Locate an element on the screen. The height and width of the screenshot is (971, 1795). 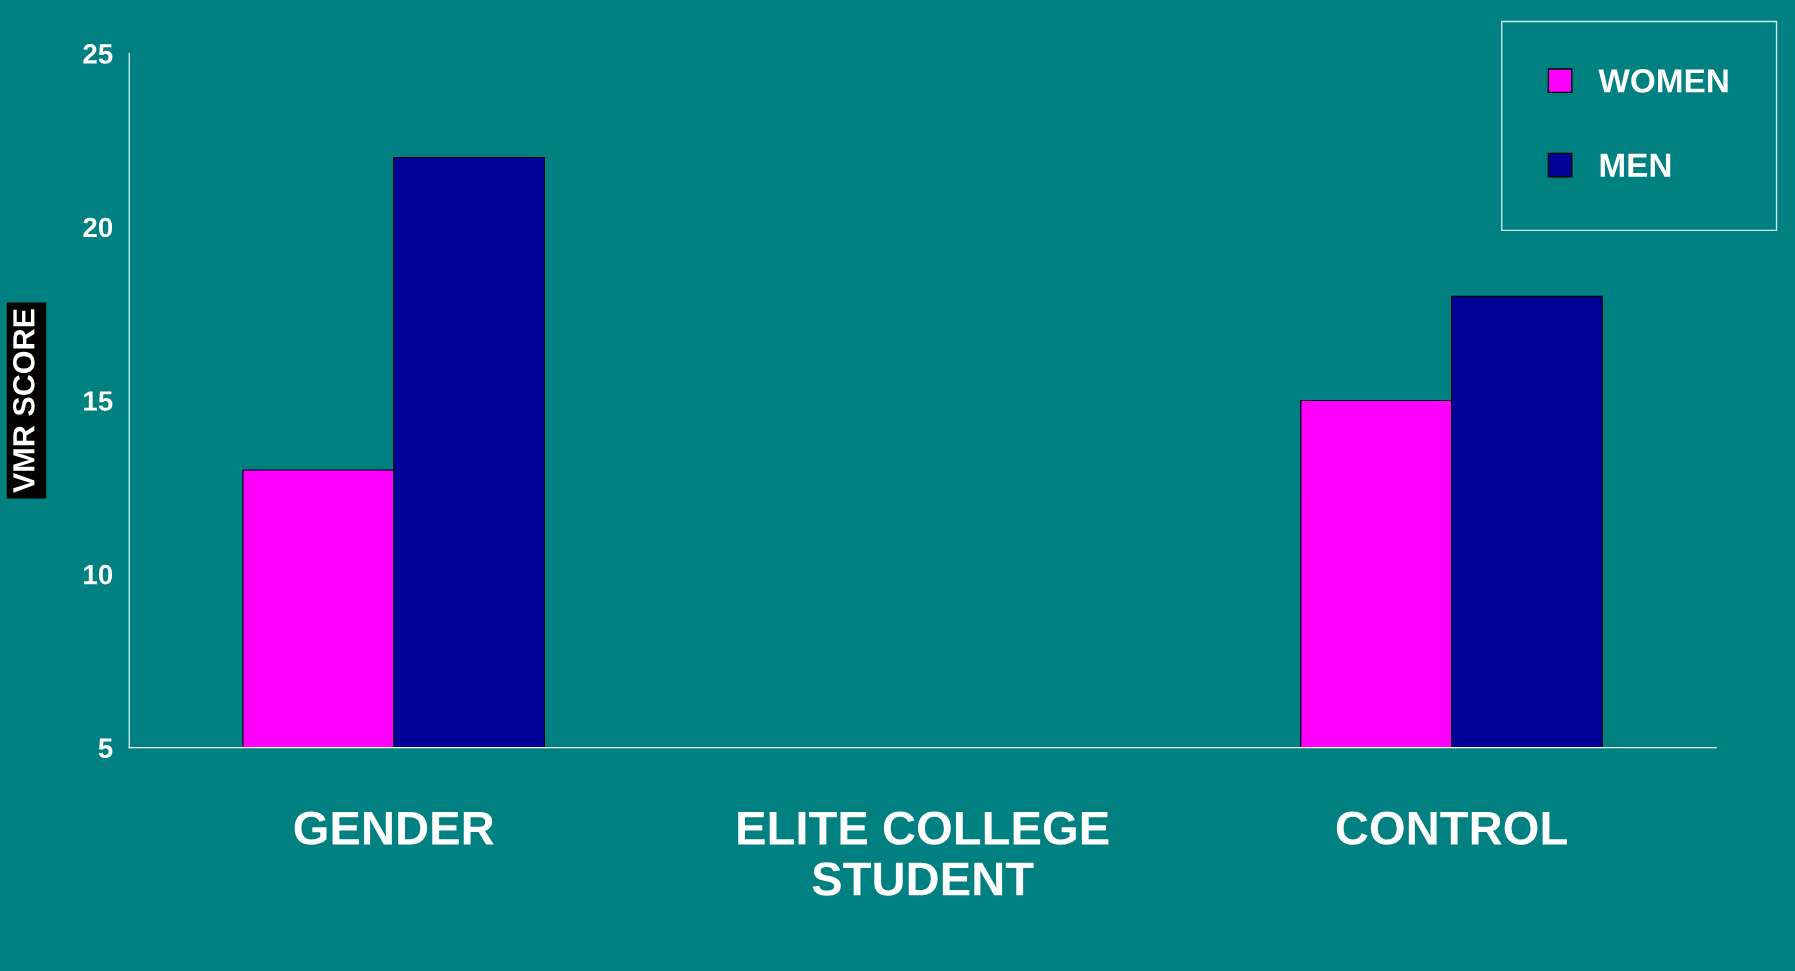
legend-label: MEN is located at coordinates (1635, 165).